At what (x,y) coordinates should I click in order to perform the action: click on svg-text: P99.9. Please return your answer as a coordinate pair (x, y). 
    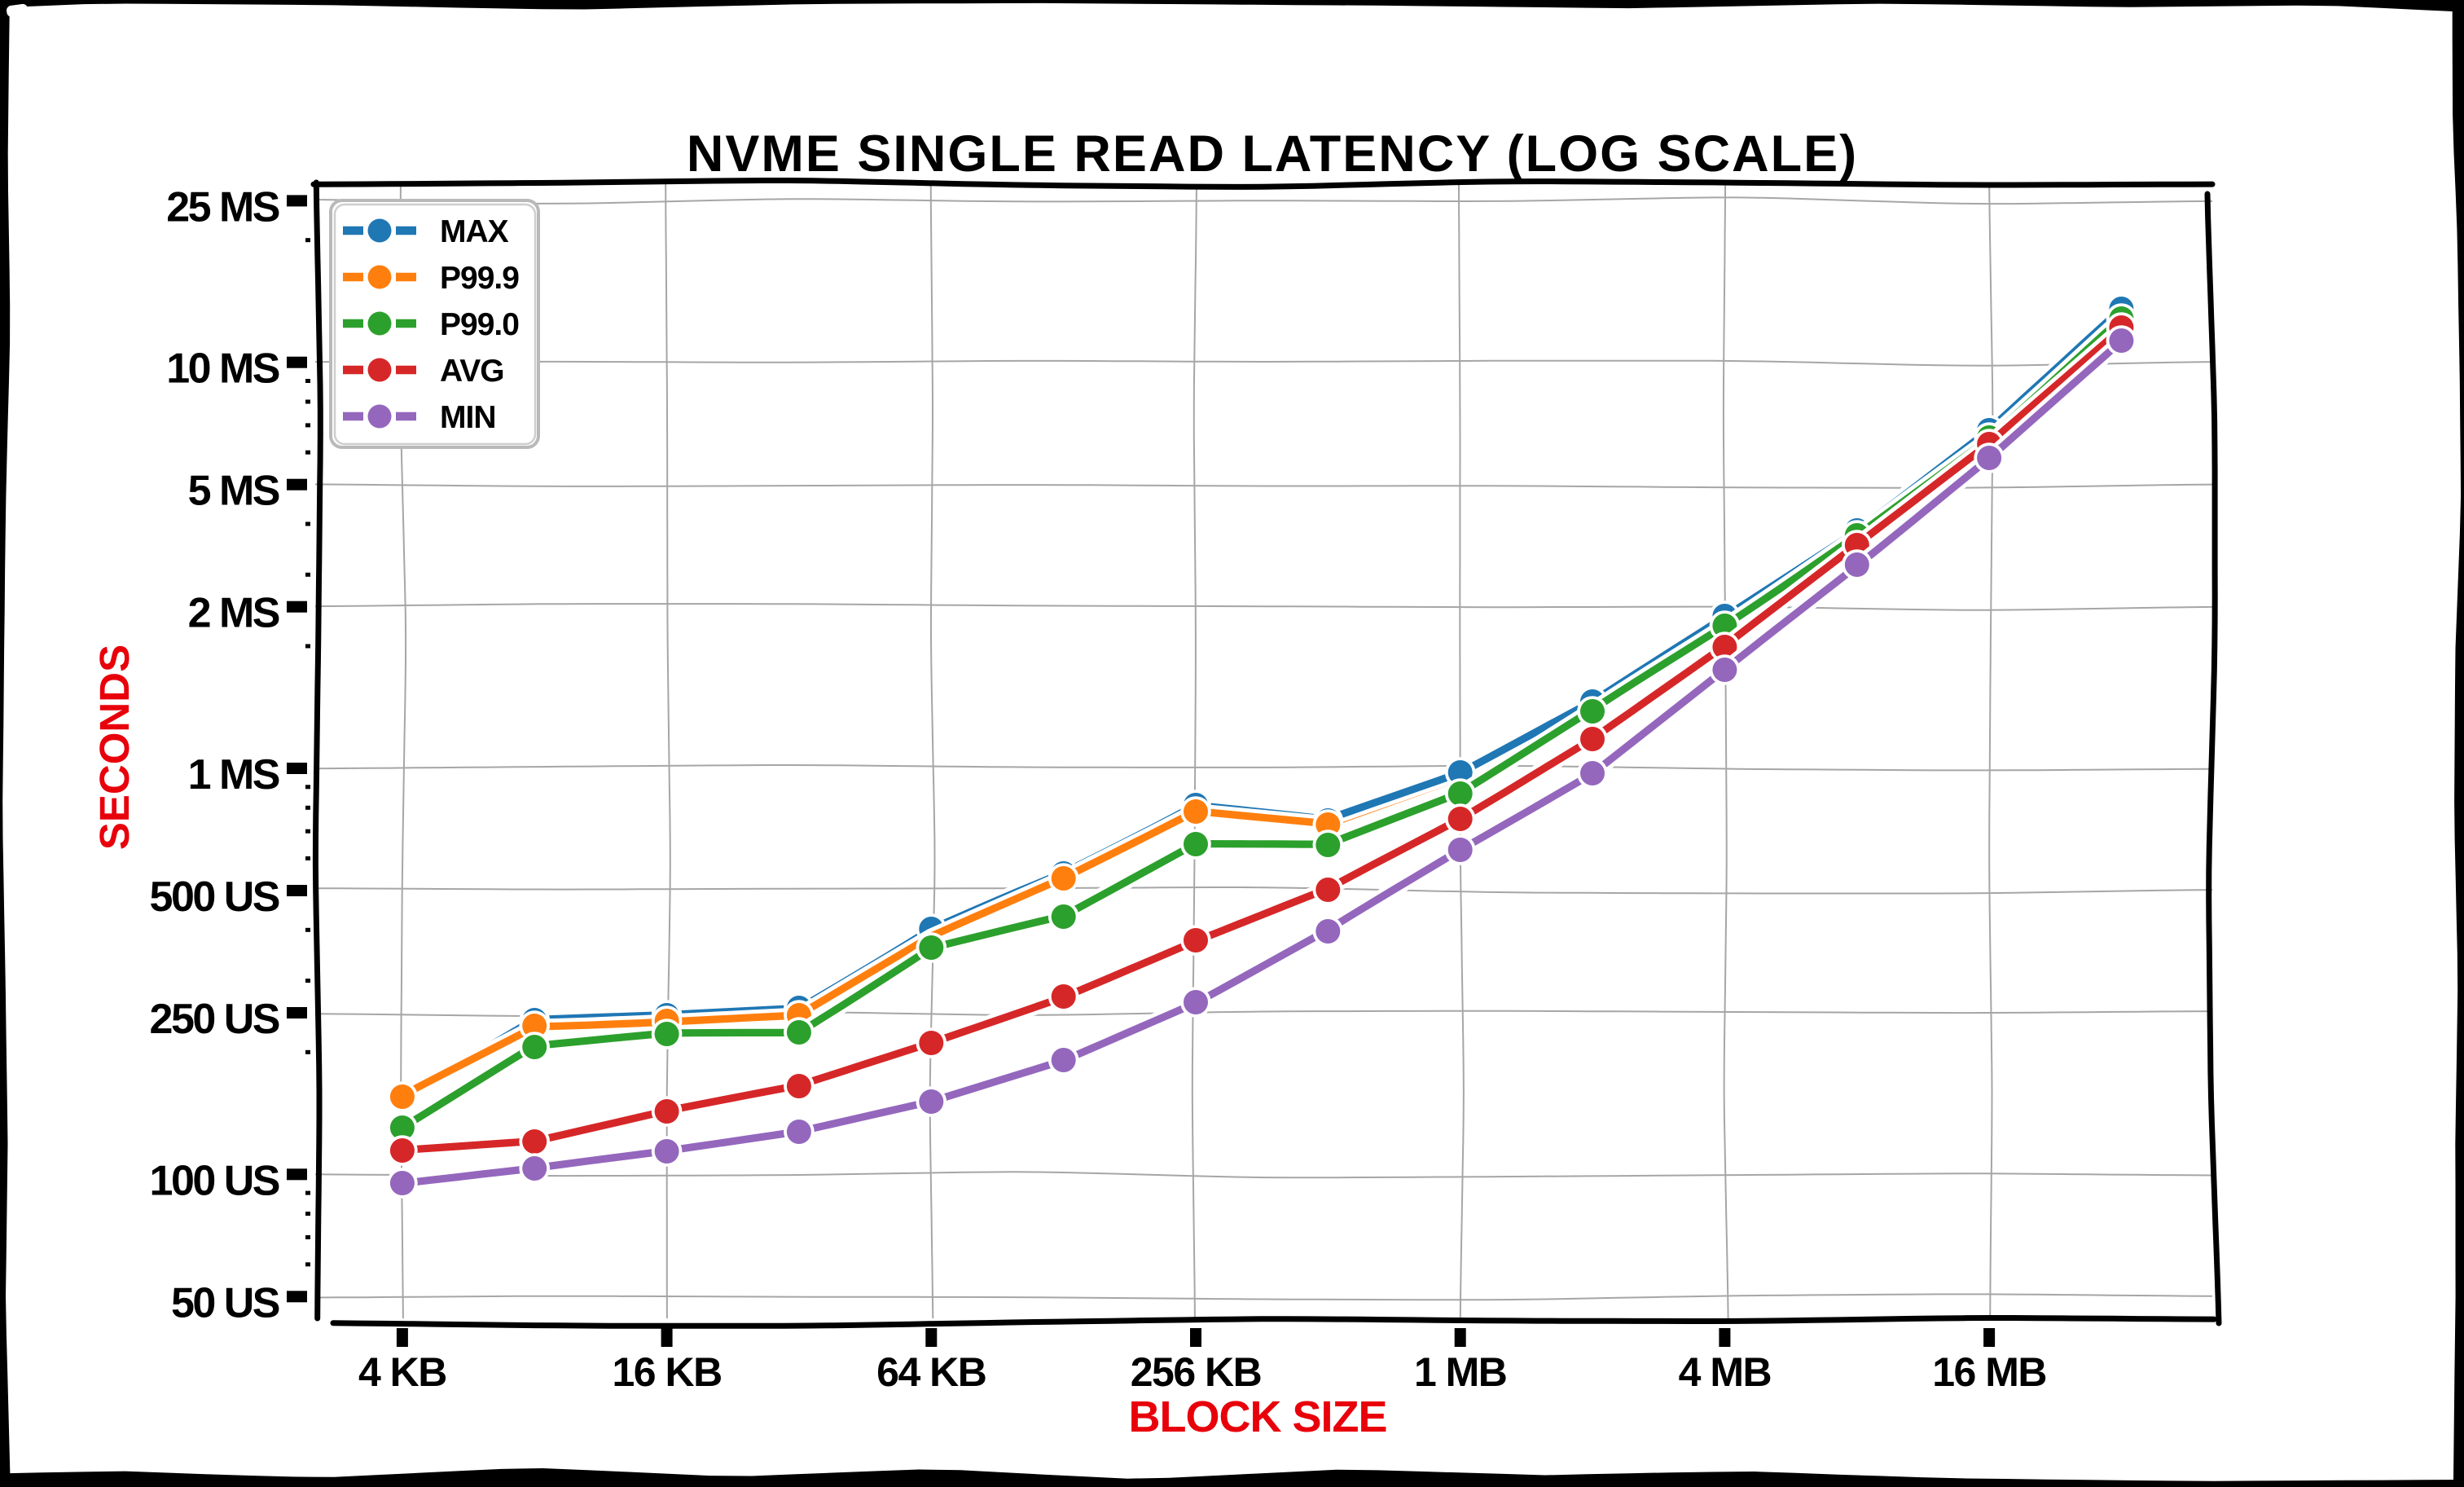
    Looking at the image, I should click on (479, 278).